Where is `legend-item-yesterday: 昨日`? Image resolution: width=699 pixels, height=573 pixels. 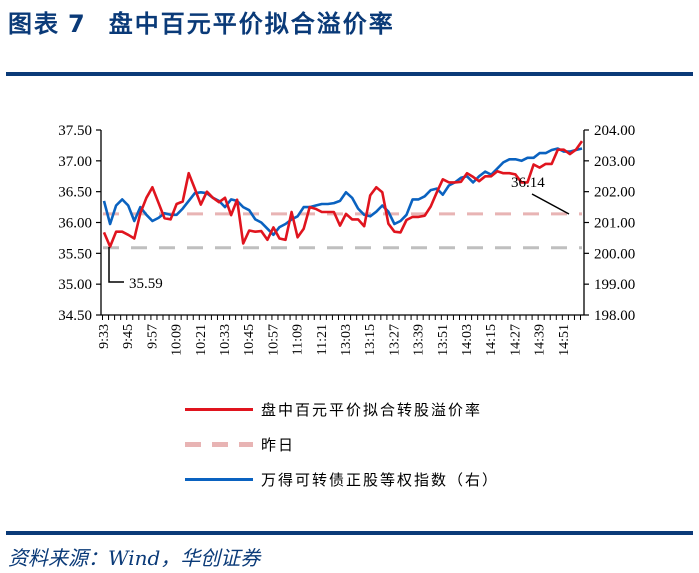 legend-item-yesterday: 昨日 is located at coordinates (342, 444).